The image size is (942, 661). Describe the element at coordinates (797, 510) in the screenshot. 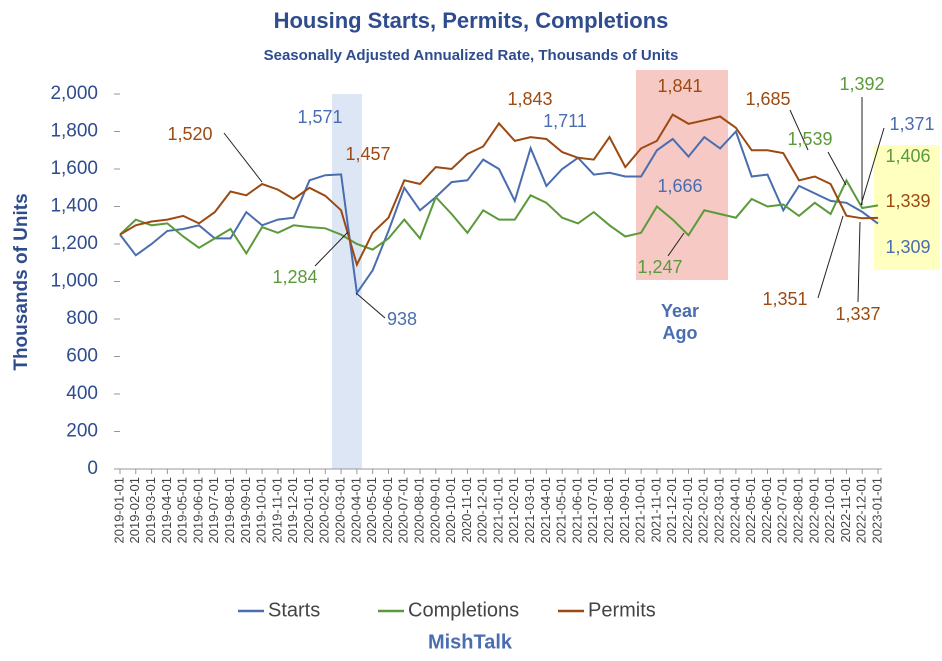

I see `x-tick-label: 2022-08-01` at that location.